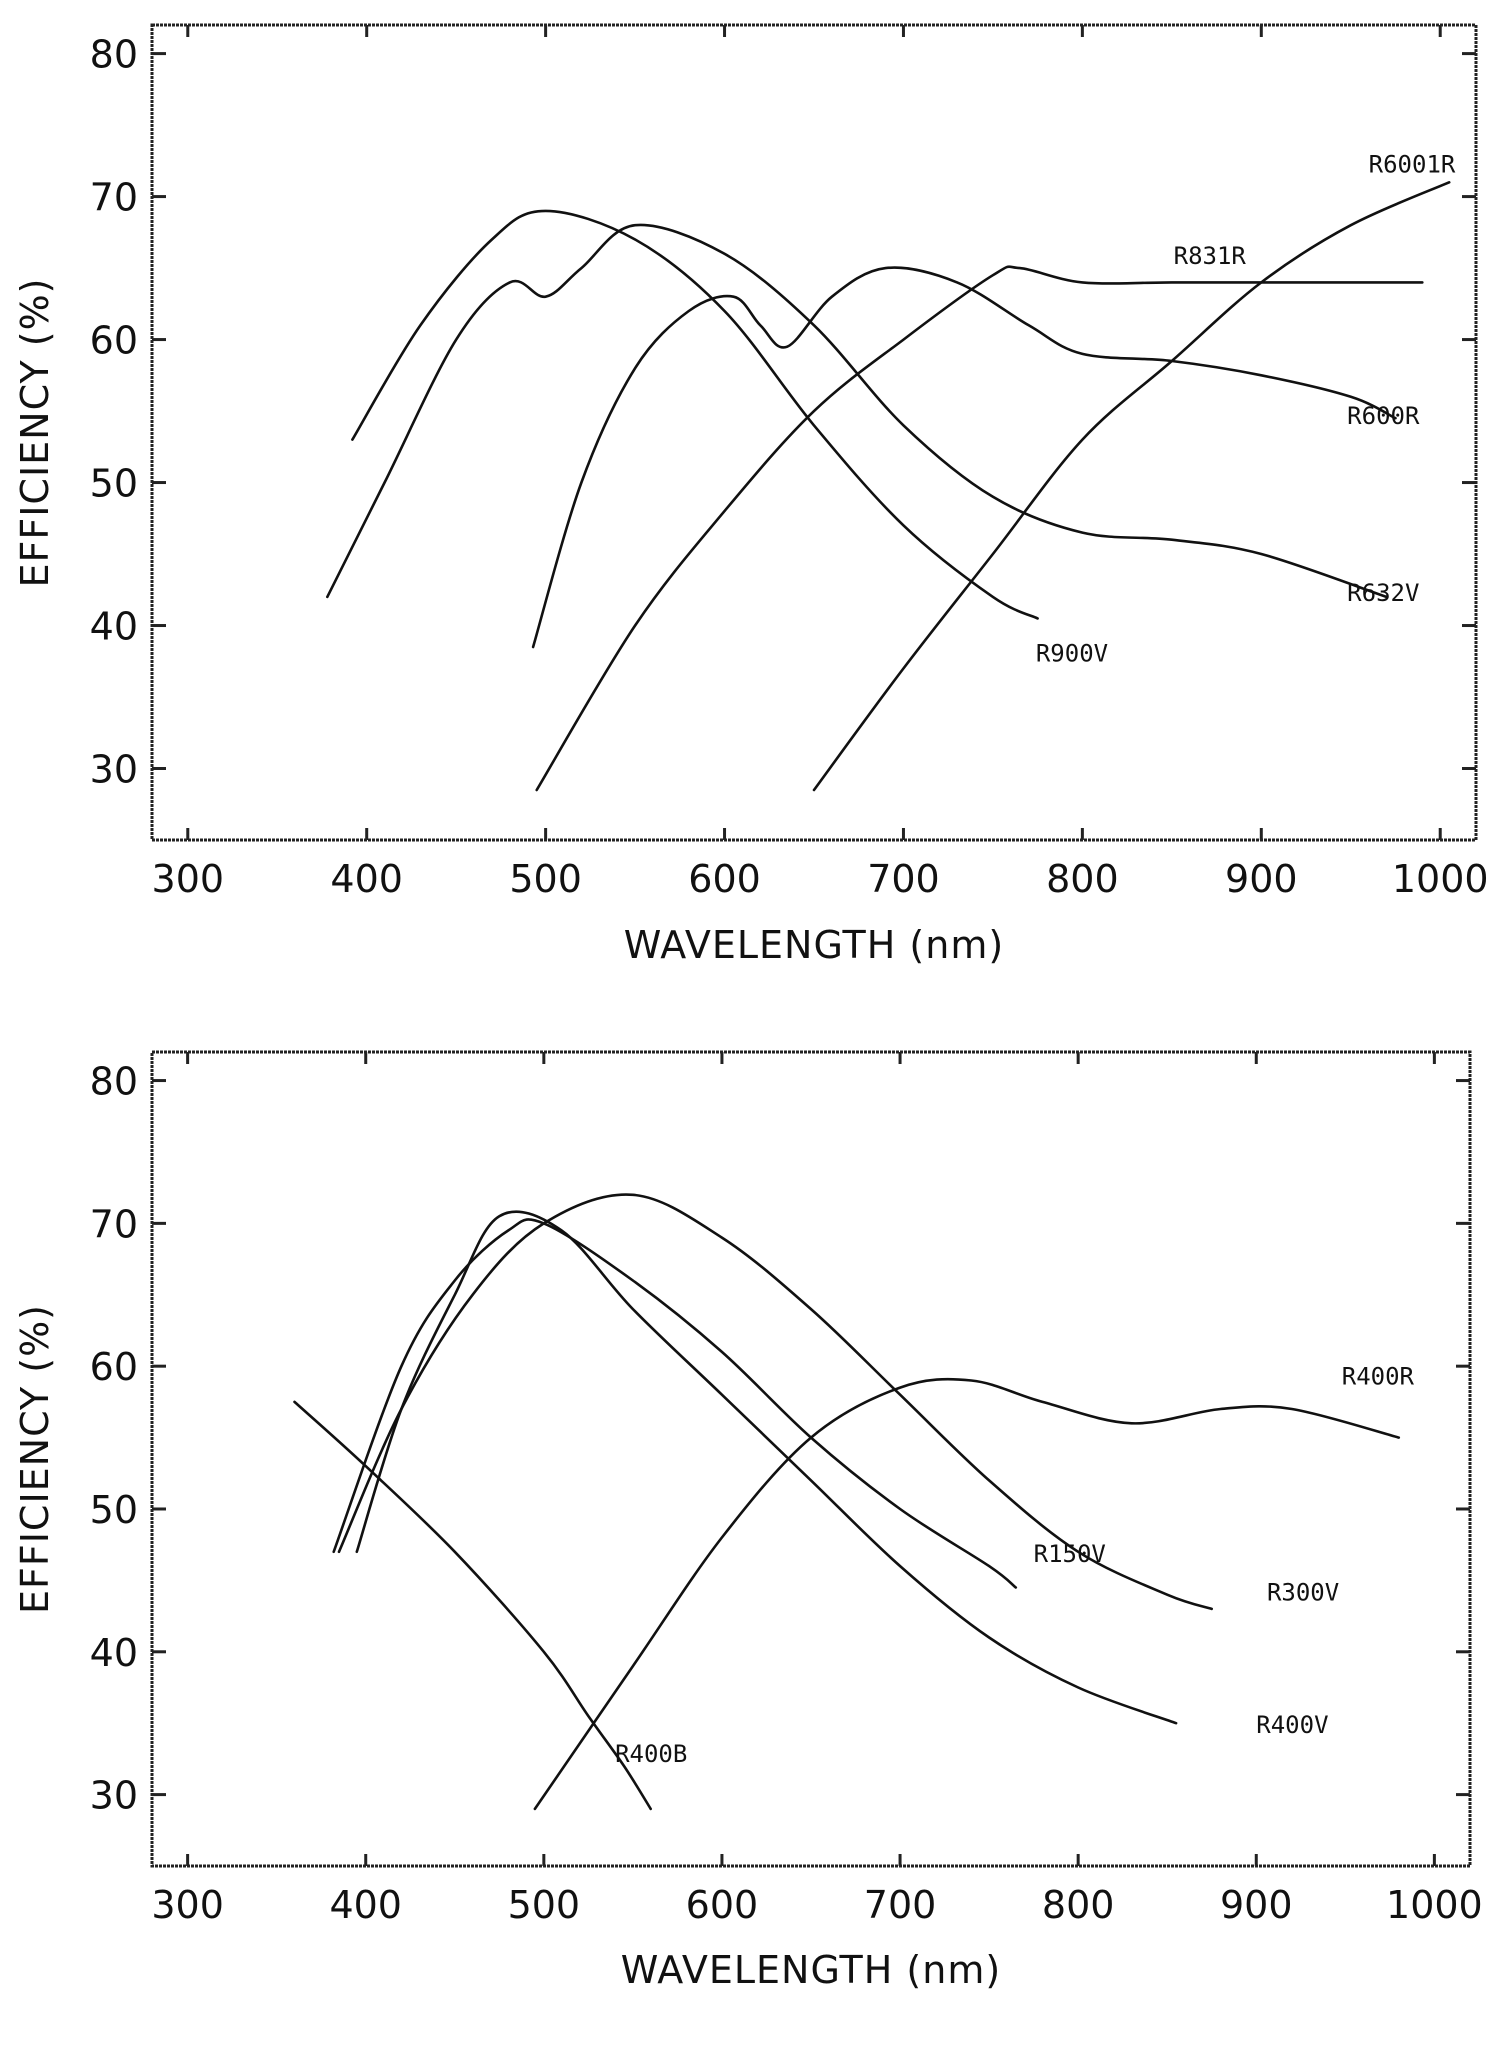 The height and width of the screenshot is (2045, 1493). Describe the element at coordinates (1070, 1554) in the screenshot. I see `series-label-r150v: R150V` at that location.